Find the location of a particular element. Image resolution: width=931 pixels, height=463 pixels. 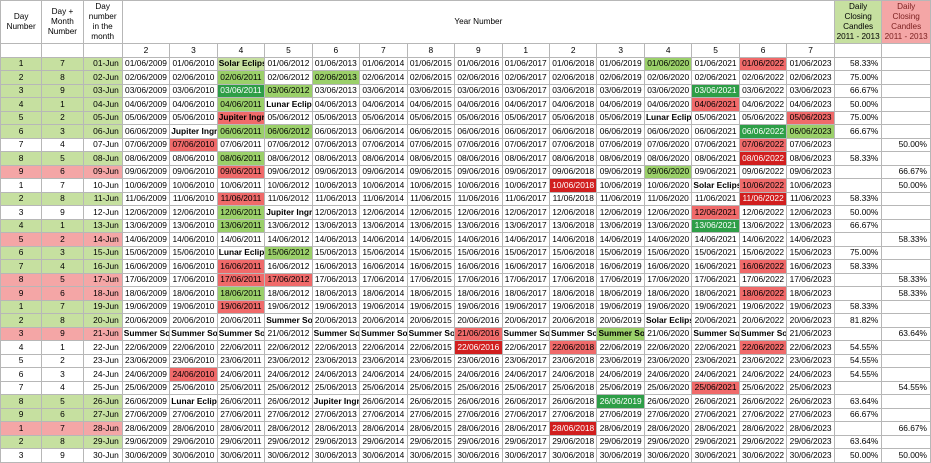

year-date-cell: 23/06/2023 is located at coordinates (810, 360).